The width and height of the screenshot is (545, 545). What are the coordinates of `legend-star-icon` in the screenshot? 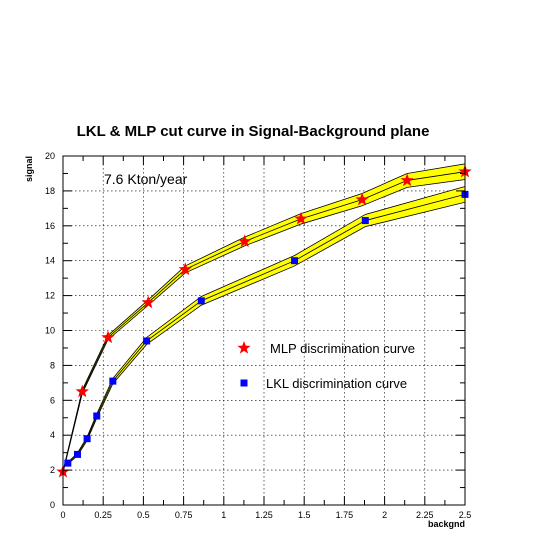 It's located at (244, 347).